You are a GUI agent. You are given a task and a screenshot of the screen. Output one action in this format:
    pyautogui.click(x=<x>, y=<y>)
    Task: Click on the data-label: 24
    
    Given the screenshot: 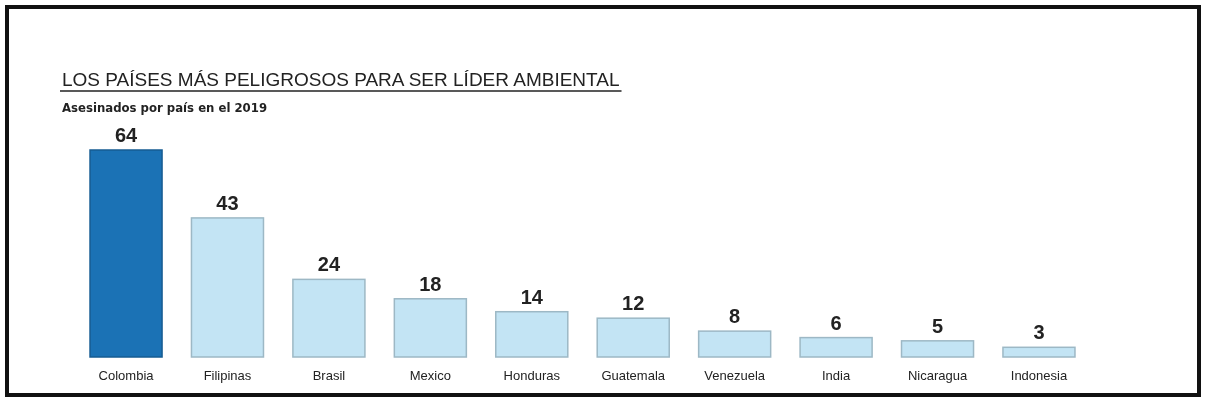 What is the action you would take?
    pyautogui.click(x=329, y=264)
    